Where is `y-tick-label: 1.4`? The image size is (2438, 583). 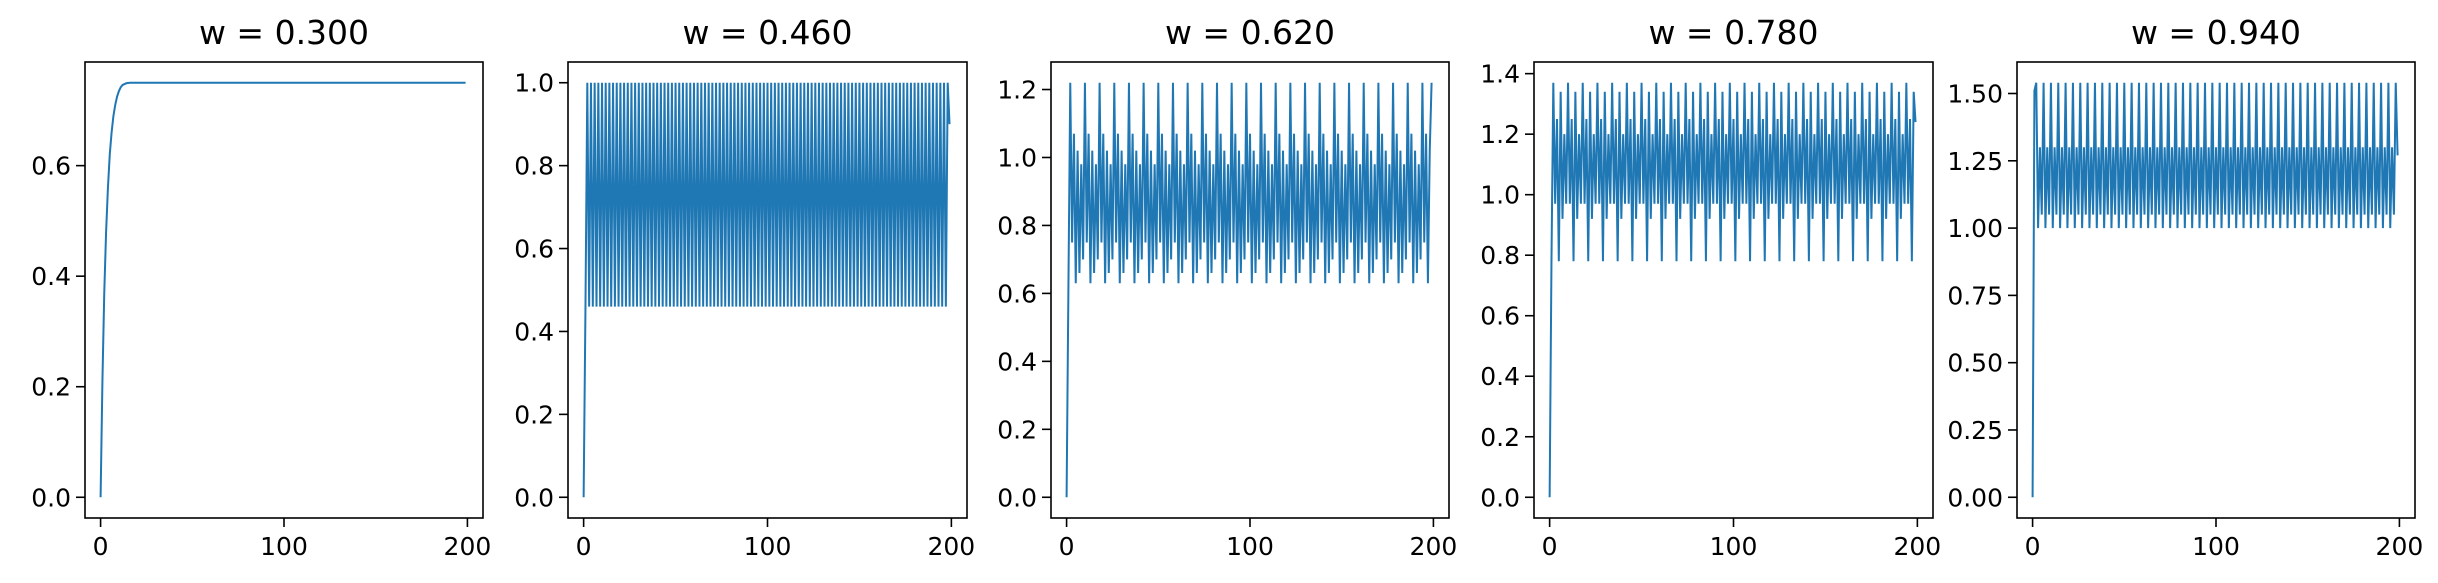 y-tick-label: 1.4 is located at coordinates (1500, 74).